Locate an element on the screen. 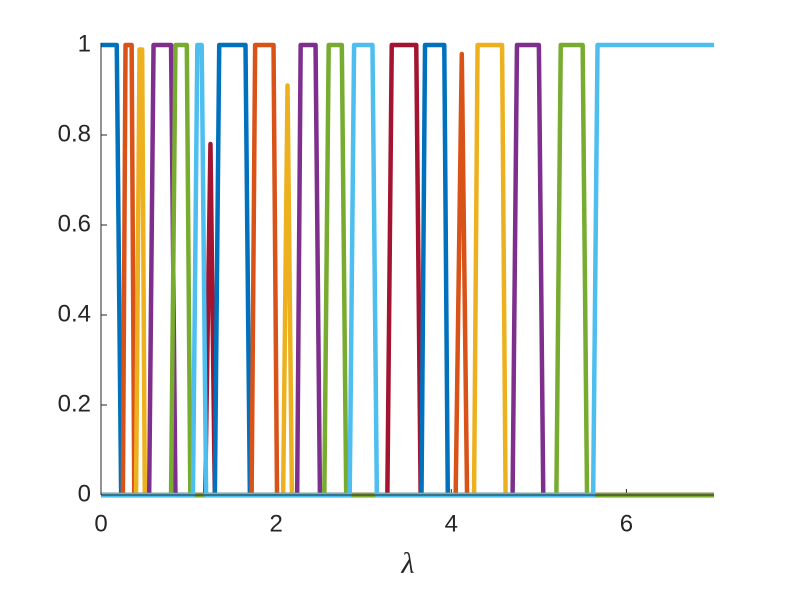 The height and width of the screenshot is (597, 789). x-axis-label: λ is located at coordinates (408, 563).